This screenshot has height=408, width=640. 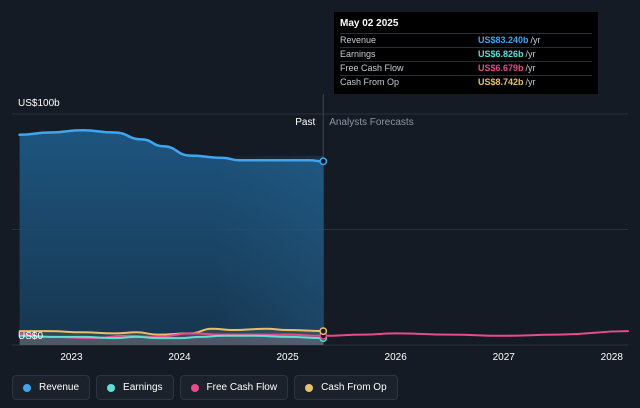 What do you see at coordinates (358, 54) in the screenshot?
I see `tooltip-label: Earnings` at bounding box center [358, 54].